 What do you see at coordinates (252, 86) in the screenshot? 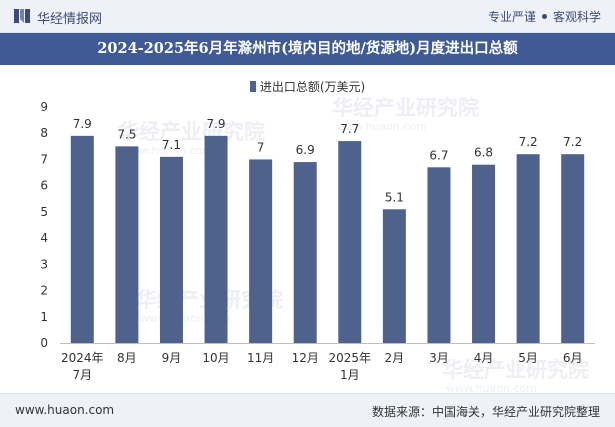
I see `legend-swatch` at bounding box center [252, 86].